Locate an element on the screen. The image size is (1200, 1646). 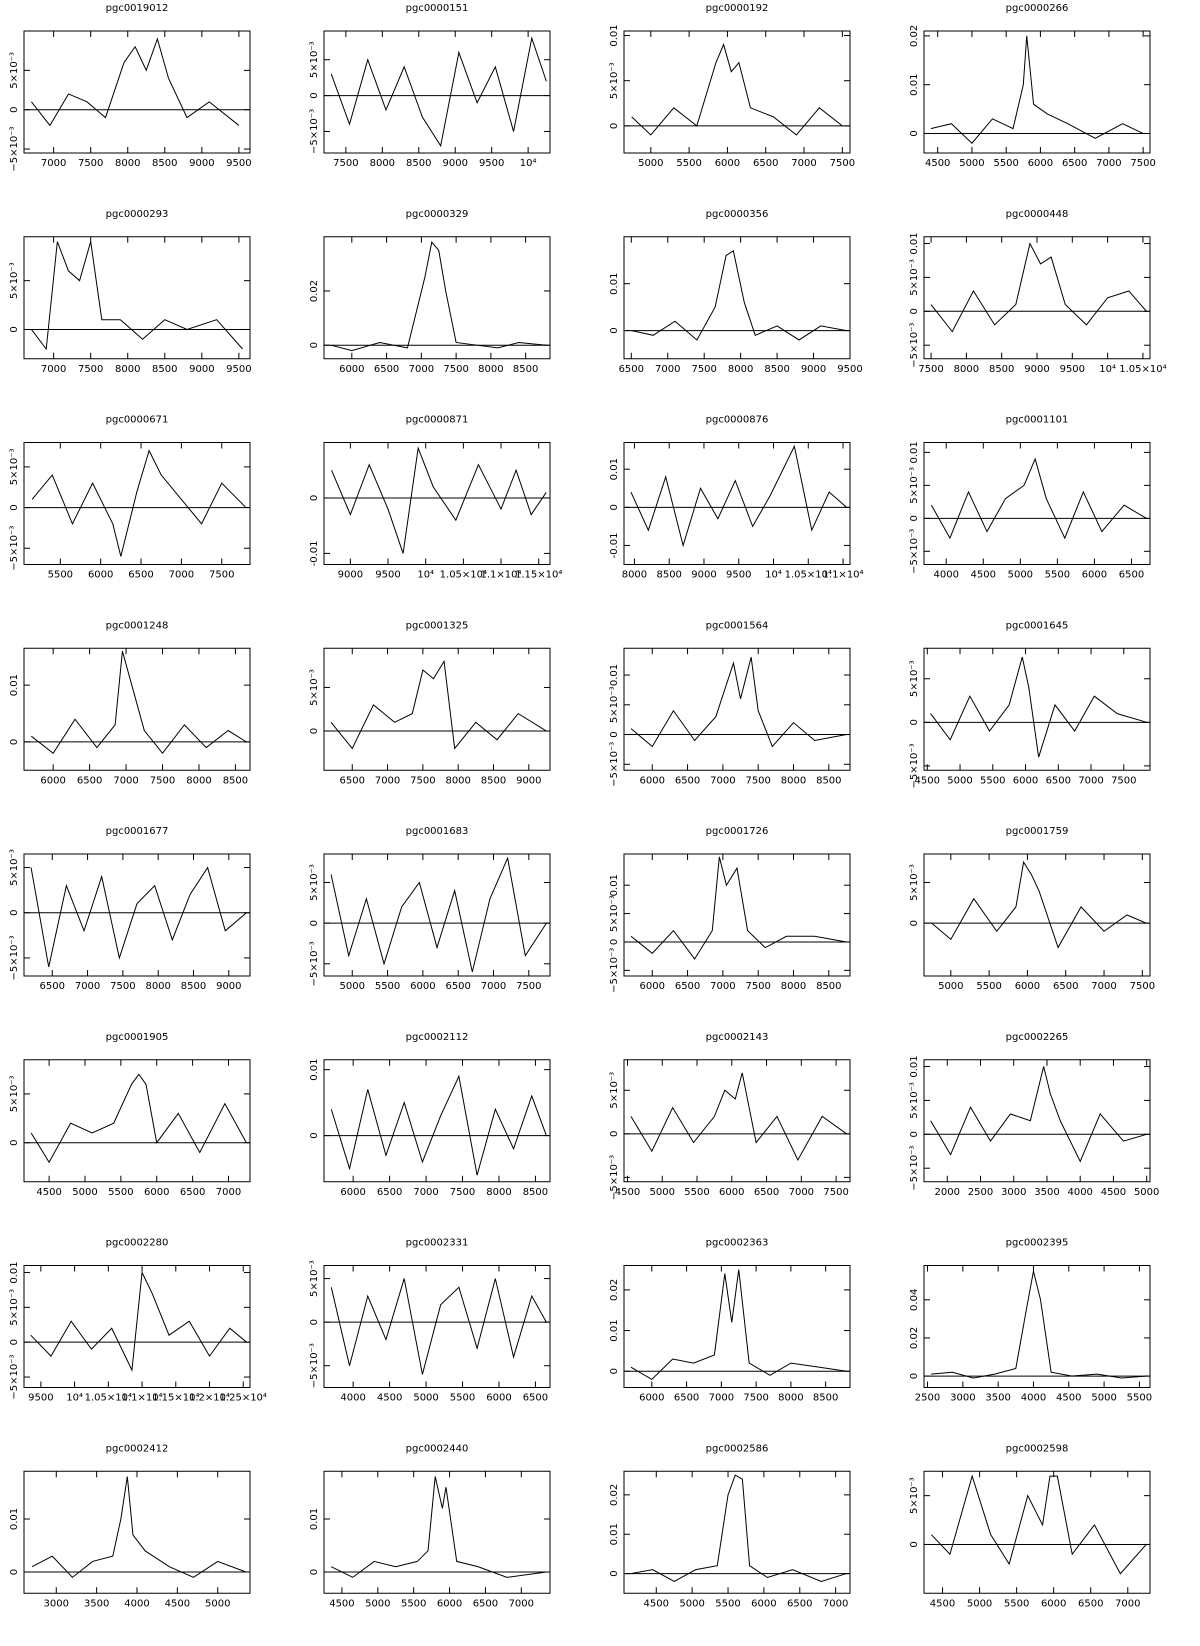
x-tick-label: 2000 is located at coordinates (947, 1192).